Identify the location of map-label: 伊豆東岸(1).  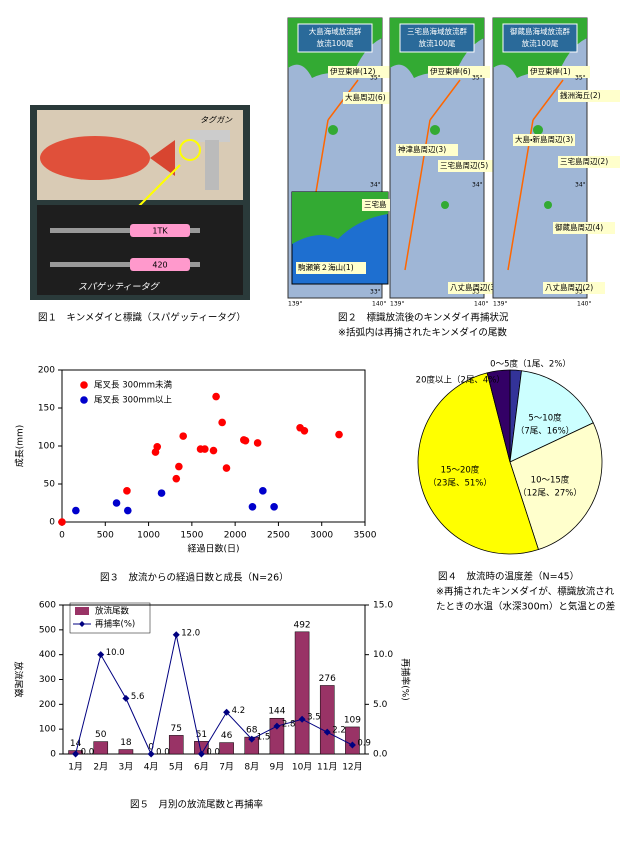
(550, 71).